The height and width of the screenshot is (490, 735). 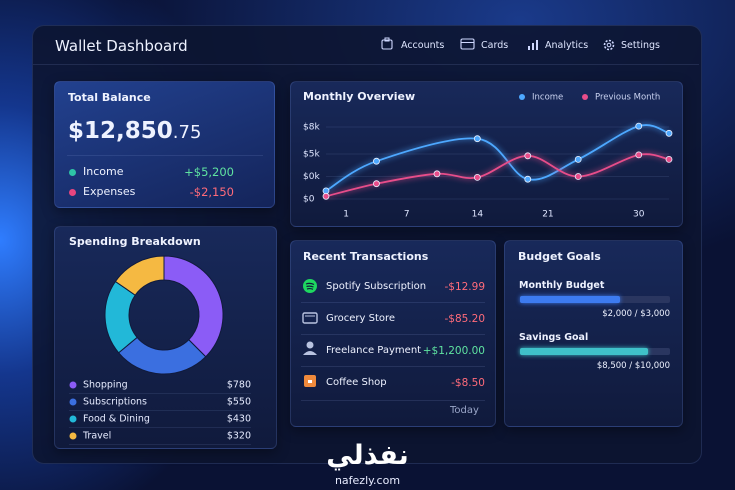 I want to click on legend-label: Previous Month, so click(x=627, y=98).